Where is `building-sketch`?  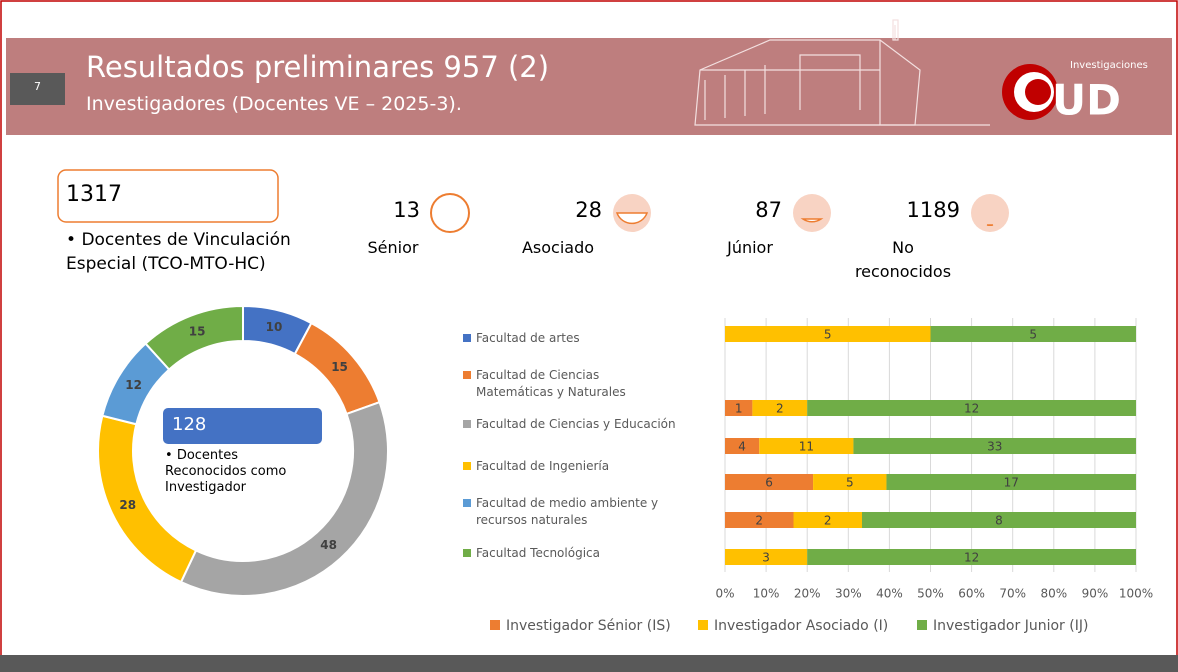 building-sketch is located at coordinates (842, 72).